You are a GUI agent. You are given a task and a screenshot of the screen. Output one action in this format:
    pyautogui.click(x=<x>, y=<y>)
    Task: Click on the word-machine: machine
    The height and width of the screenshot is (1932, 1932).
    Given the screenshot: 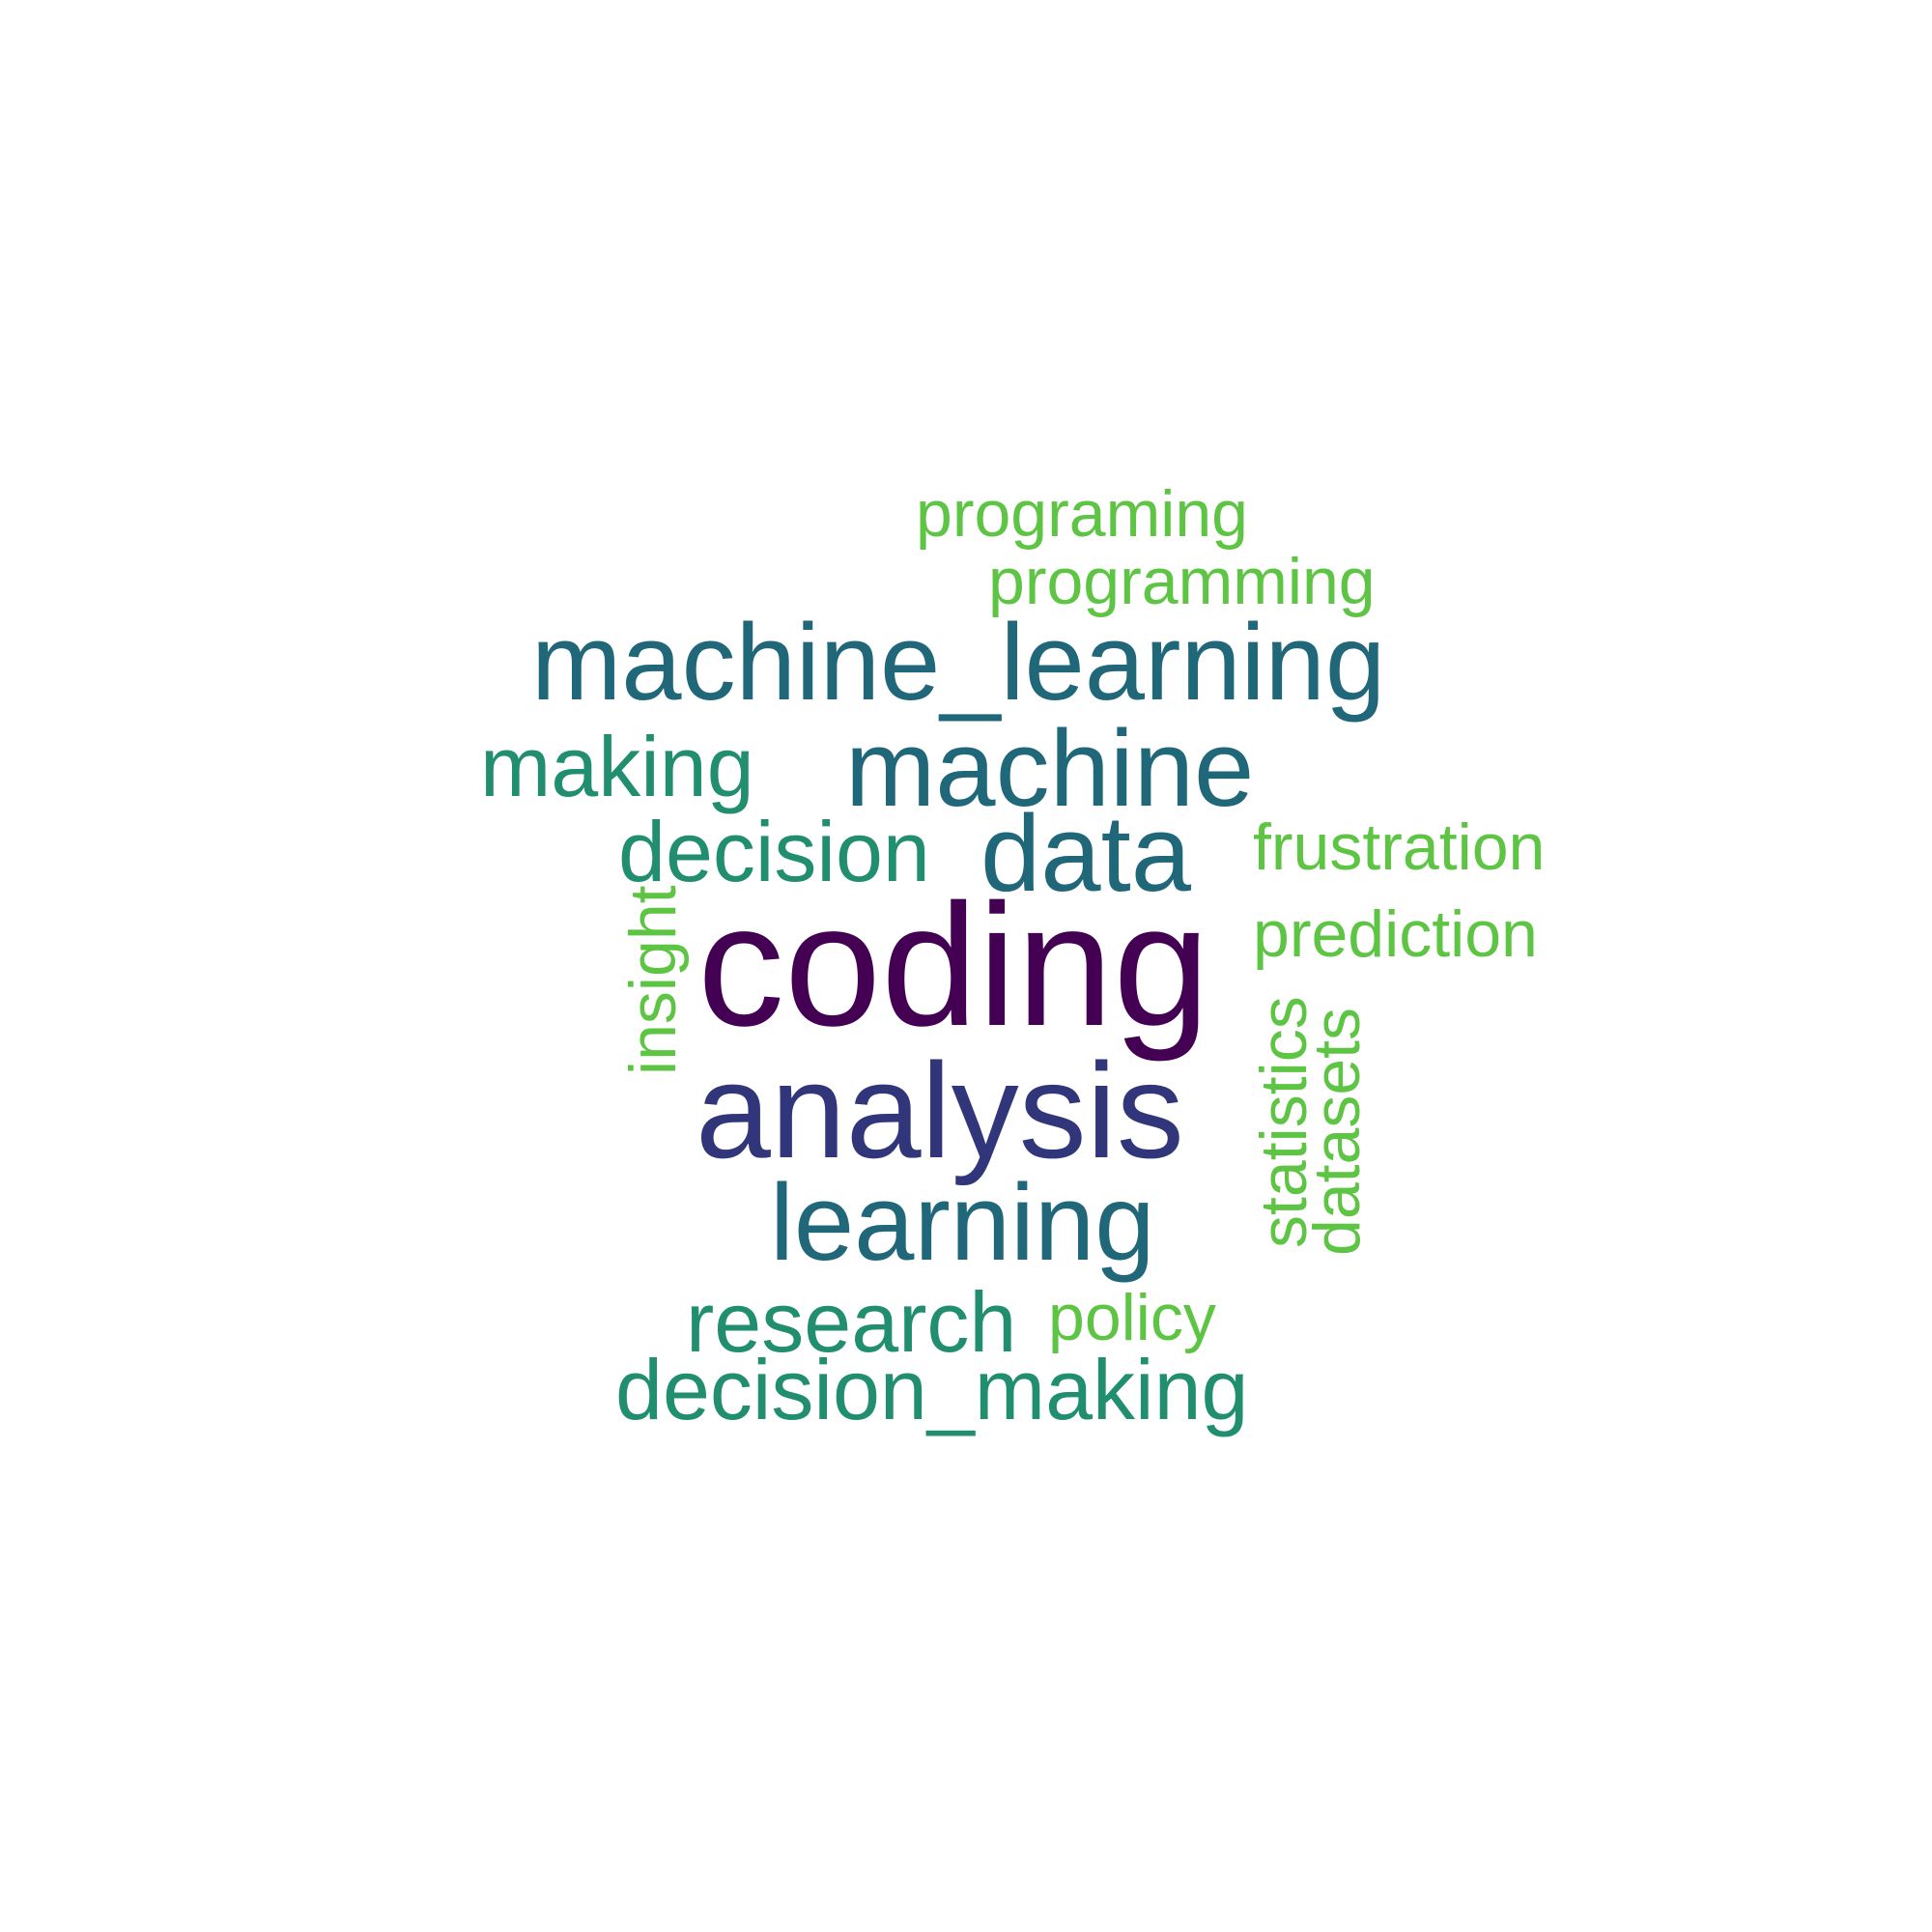 What is the action you would take?
    pyautogui.click(x=1050, y=768)
    